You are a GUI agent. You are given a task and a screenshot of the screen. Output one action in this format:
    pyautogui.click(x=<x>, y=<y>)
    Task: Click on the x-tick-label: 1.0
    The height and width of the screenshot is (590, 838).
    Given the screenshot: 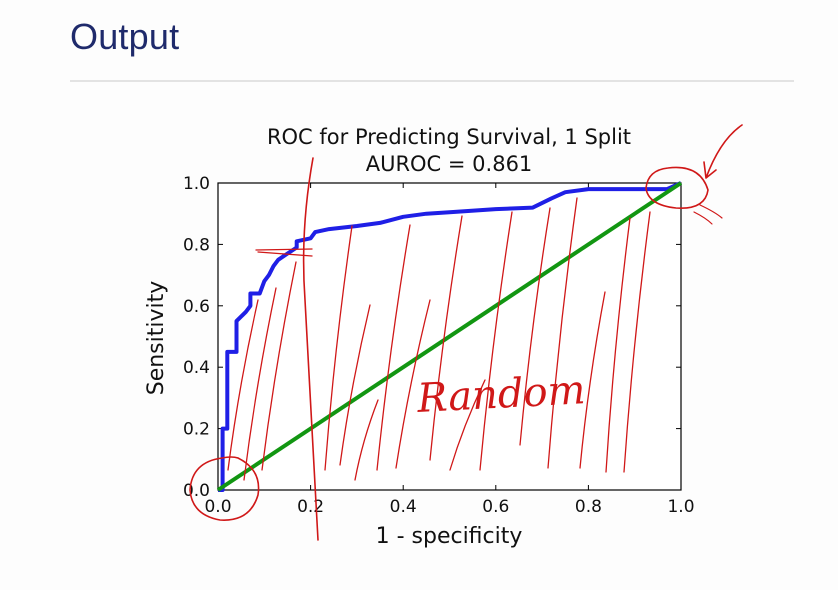 What is the action you would take?
    pyautogui.click(x=680, y=507)
    